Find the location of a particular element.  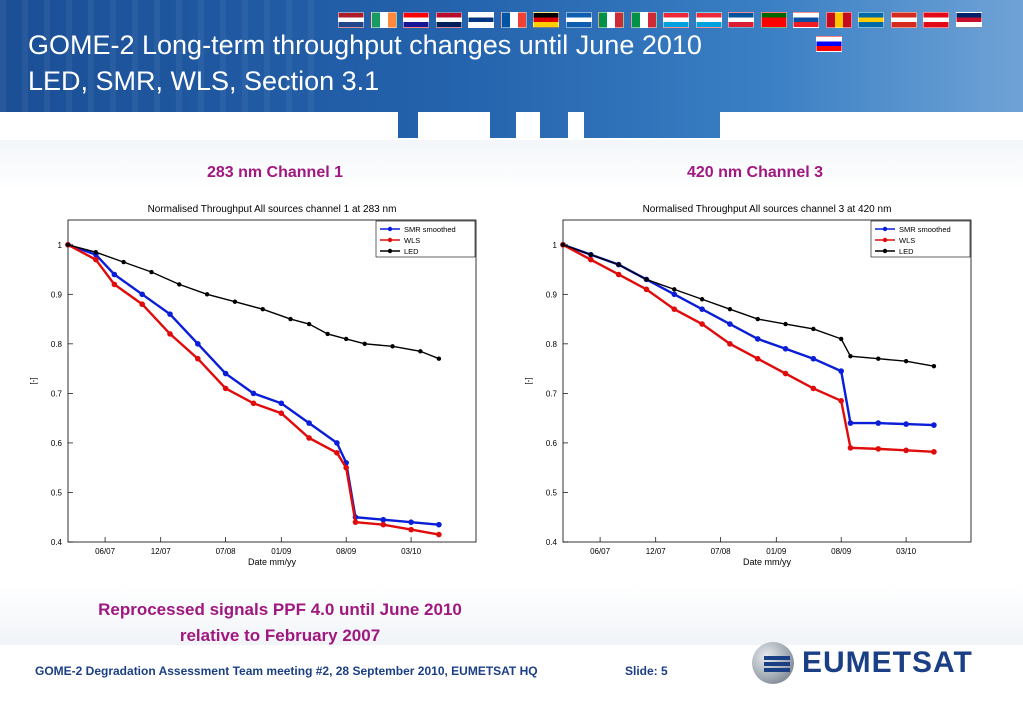

flag-no-icon is located at coordinates (448, 20).